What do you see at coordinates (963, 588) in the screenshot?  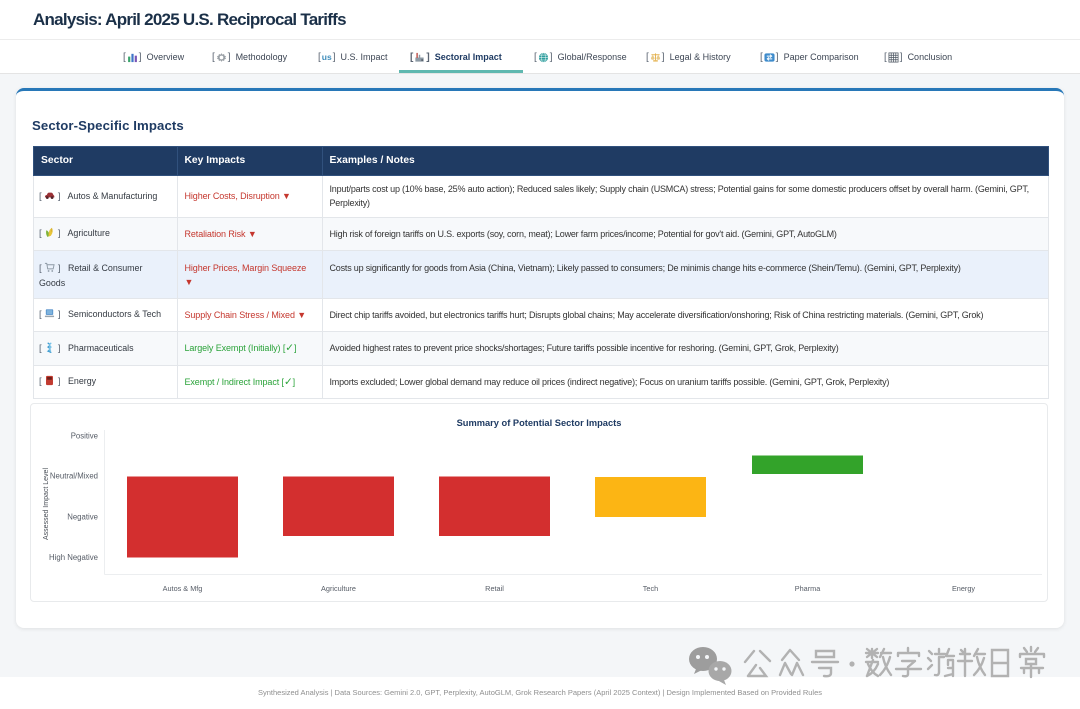 I see `svg-text: Energy` at bounding box center [963, 588].